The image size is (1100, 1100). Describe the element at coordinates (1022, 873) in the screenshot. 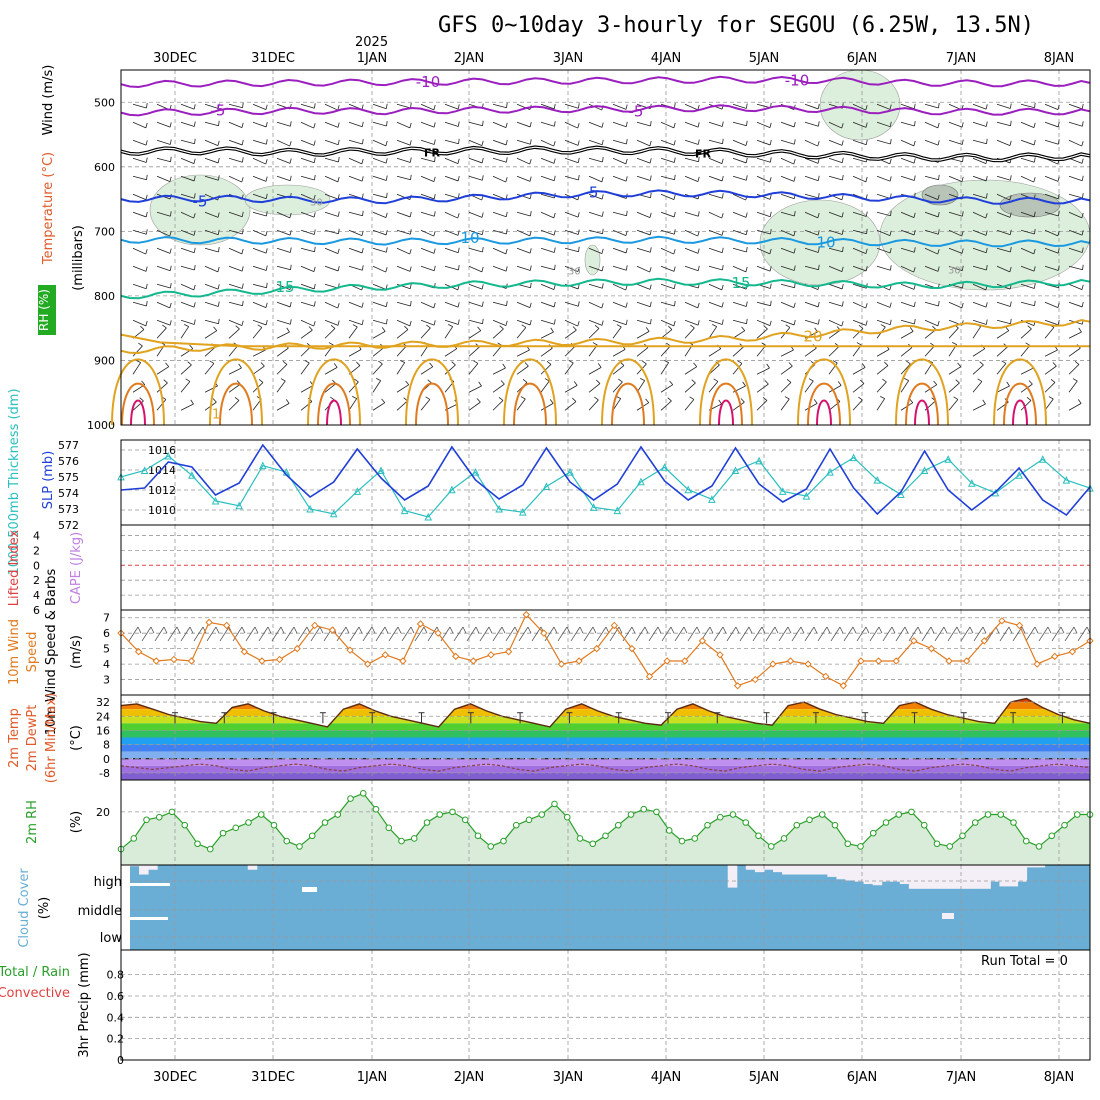

I see `clear-sky` at that location.